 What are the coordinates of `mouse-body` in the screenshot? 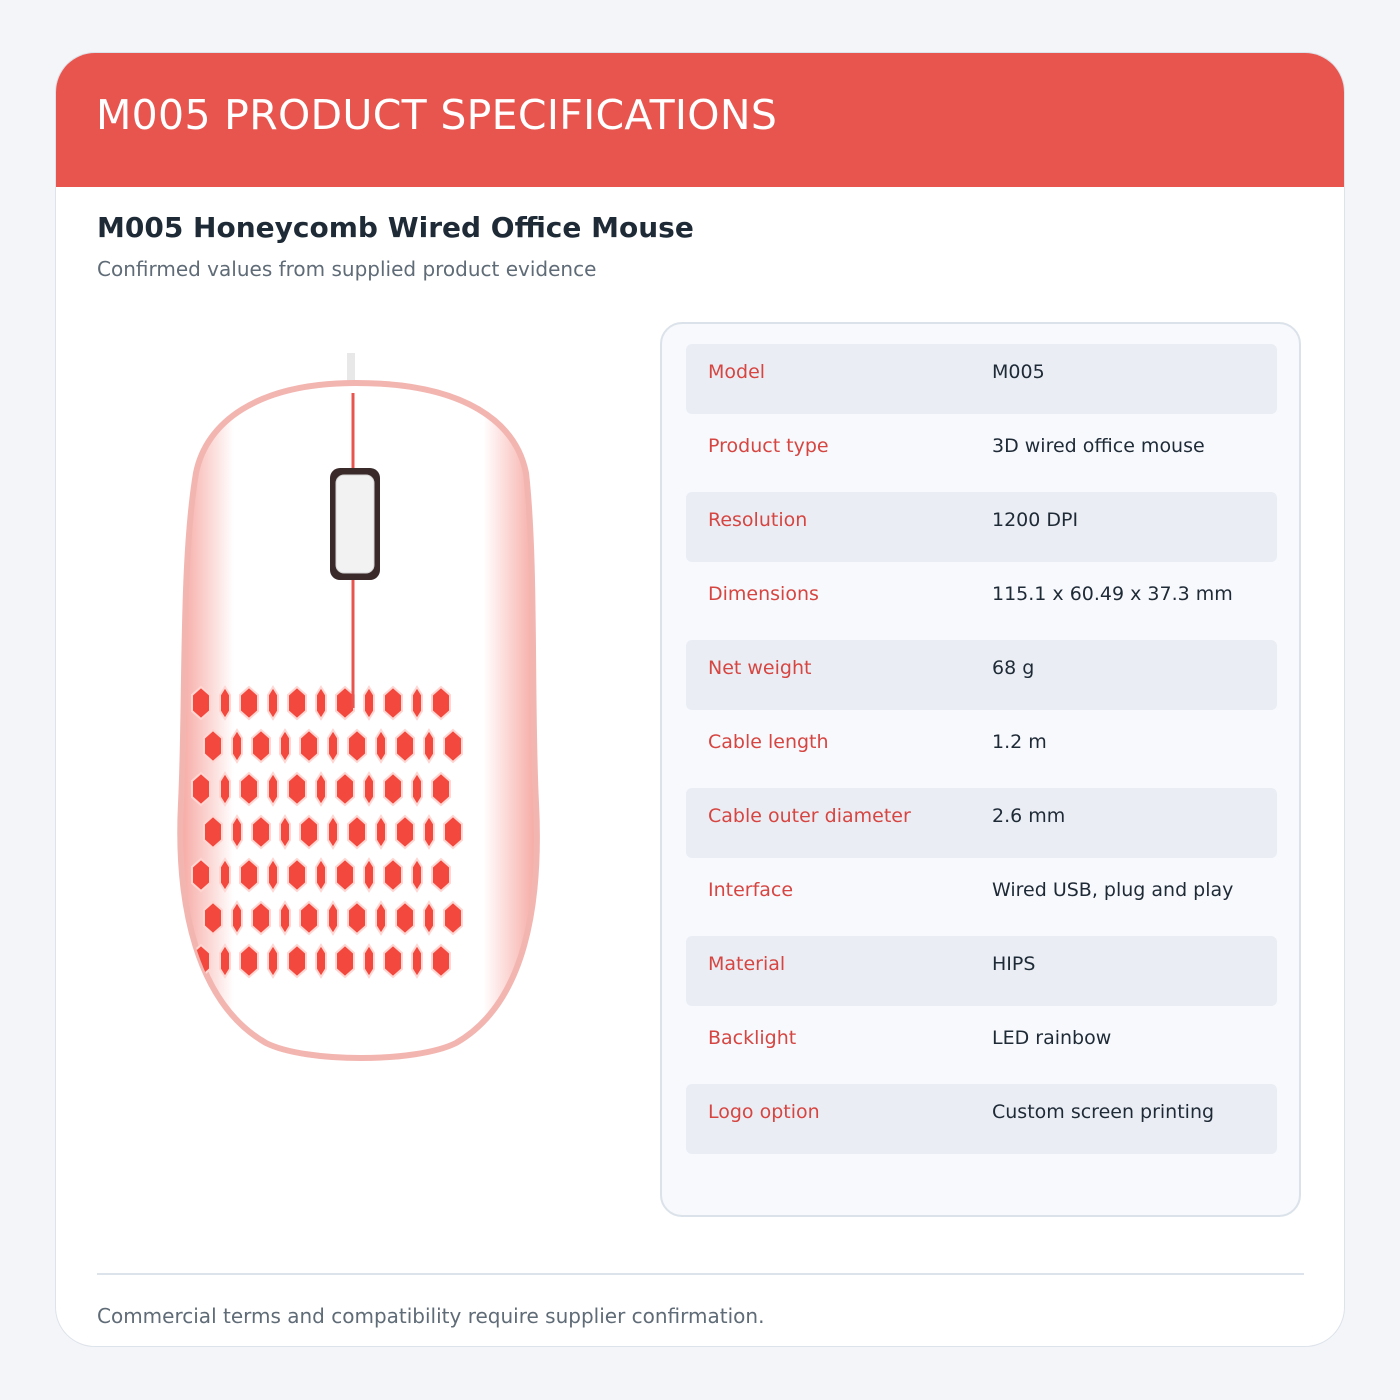 It's located at (358, 720).